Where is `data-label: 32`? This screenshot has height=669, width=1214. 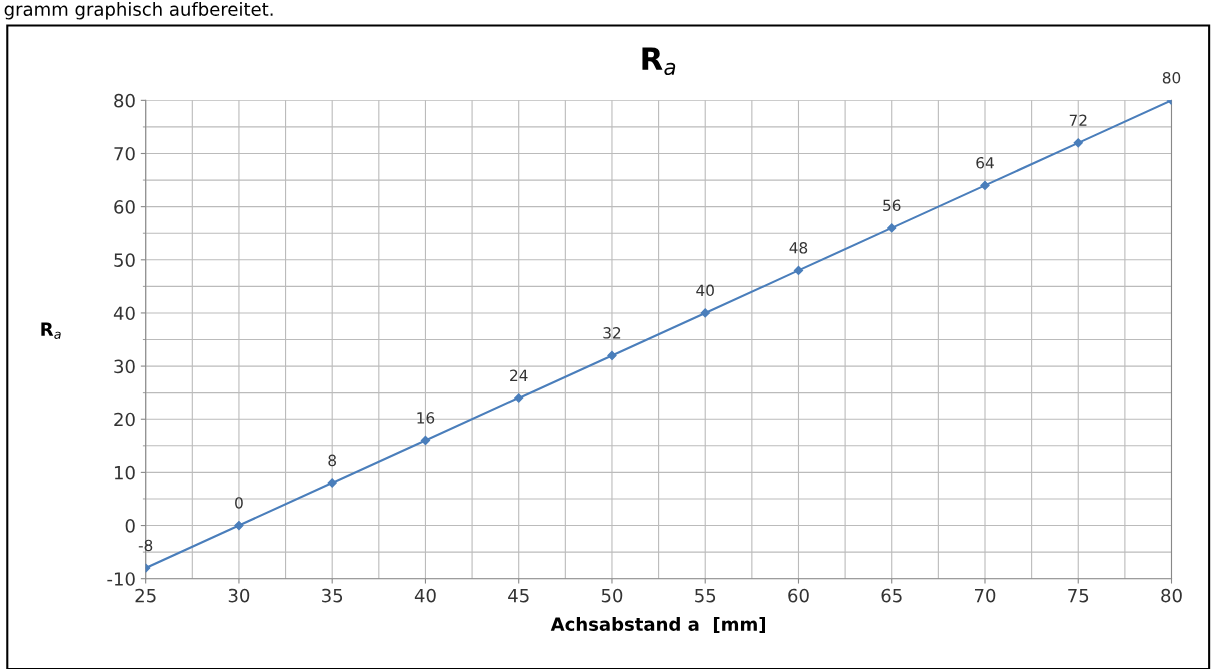
data-label: 32 is located at coordinates (612, 333).